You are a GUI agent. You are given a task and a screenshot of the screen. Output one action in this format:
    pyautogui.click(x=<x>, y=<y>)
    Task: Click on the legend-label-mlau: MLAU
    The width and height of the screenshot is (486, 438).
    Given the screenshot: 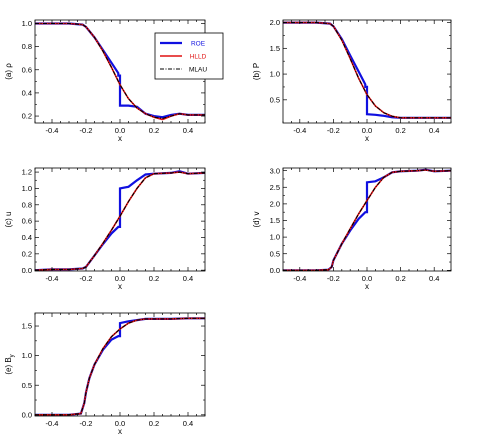 What is the action you would take?
    pyautogui.click(x=198, y=70)
    